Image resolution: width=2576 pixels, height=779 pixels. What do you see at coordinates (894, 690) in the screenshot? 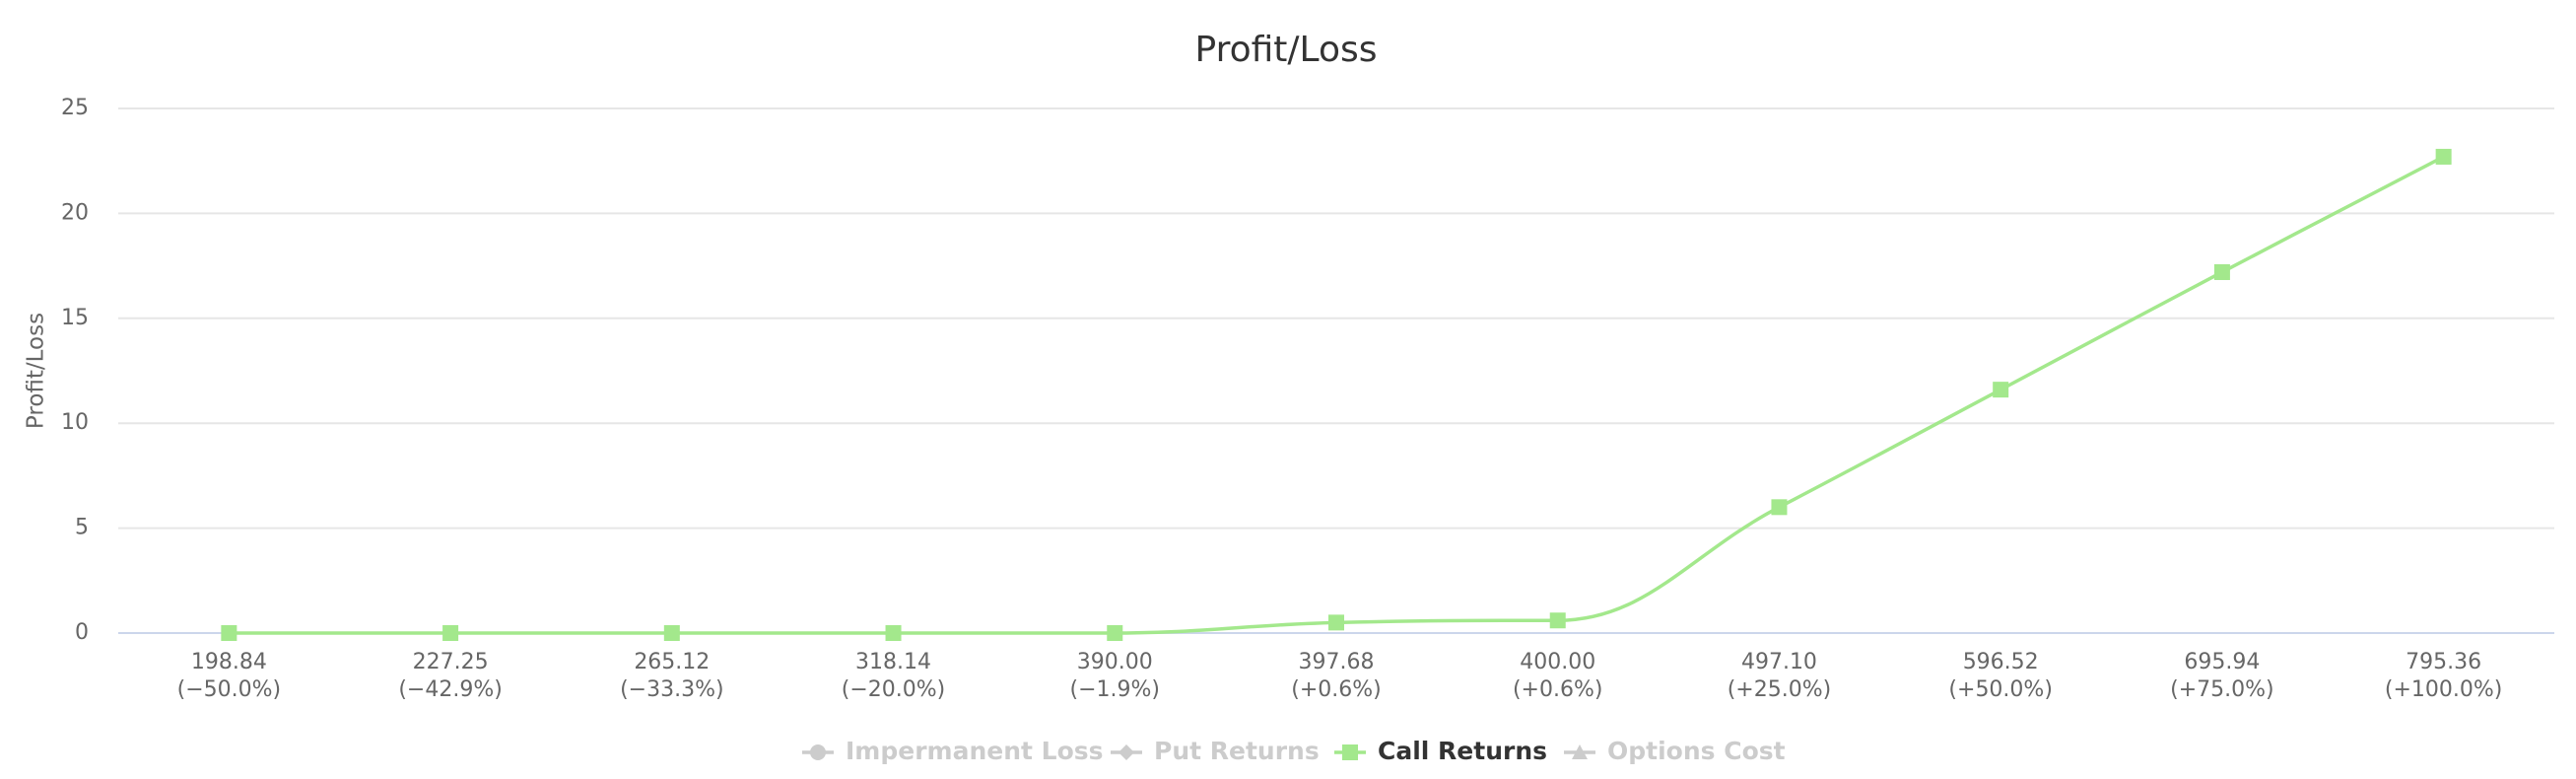
I see `x-tick-label: (−20.0%)` at bounding box center [894, 690].